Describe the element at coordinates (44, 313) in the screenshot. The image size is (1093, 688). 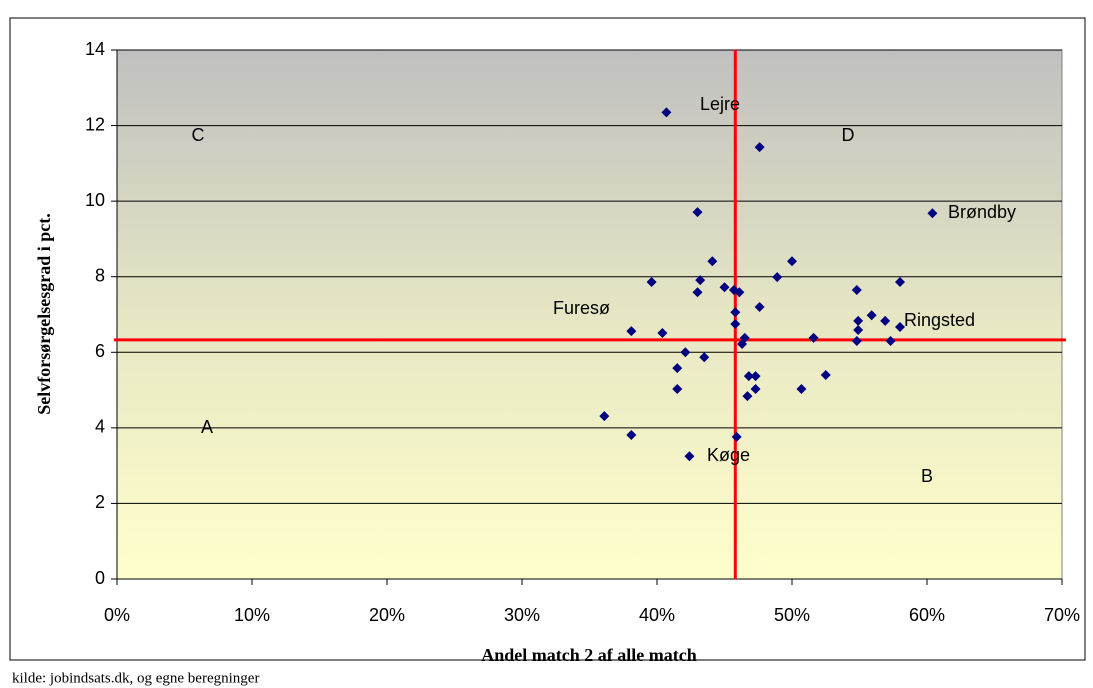
I see `y-axis-label: Selvforsørgelsesgrad i pct.` at that location.